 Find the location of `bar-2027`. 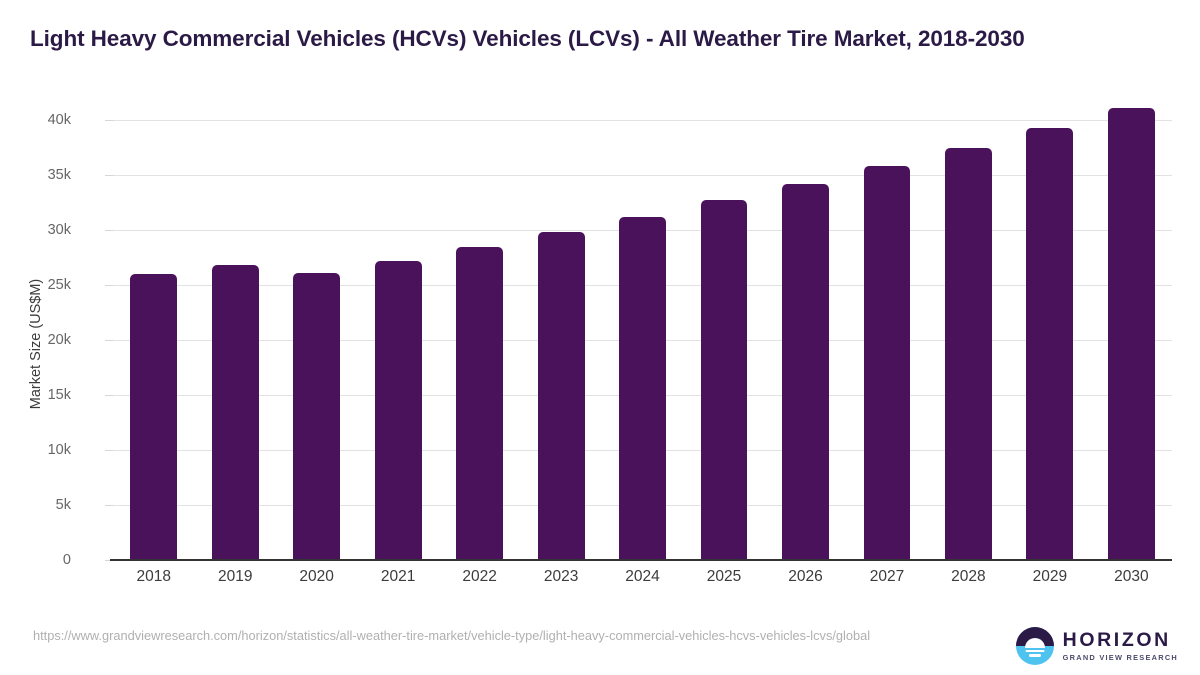

bar-2027 is located at coordinates (887, 363).